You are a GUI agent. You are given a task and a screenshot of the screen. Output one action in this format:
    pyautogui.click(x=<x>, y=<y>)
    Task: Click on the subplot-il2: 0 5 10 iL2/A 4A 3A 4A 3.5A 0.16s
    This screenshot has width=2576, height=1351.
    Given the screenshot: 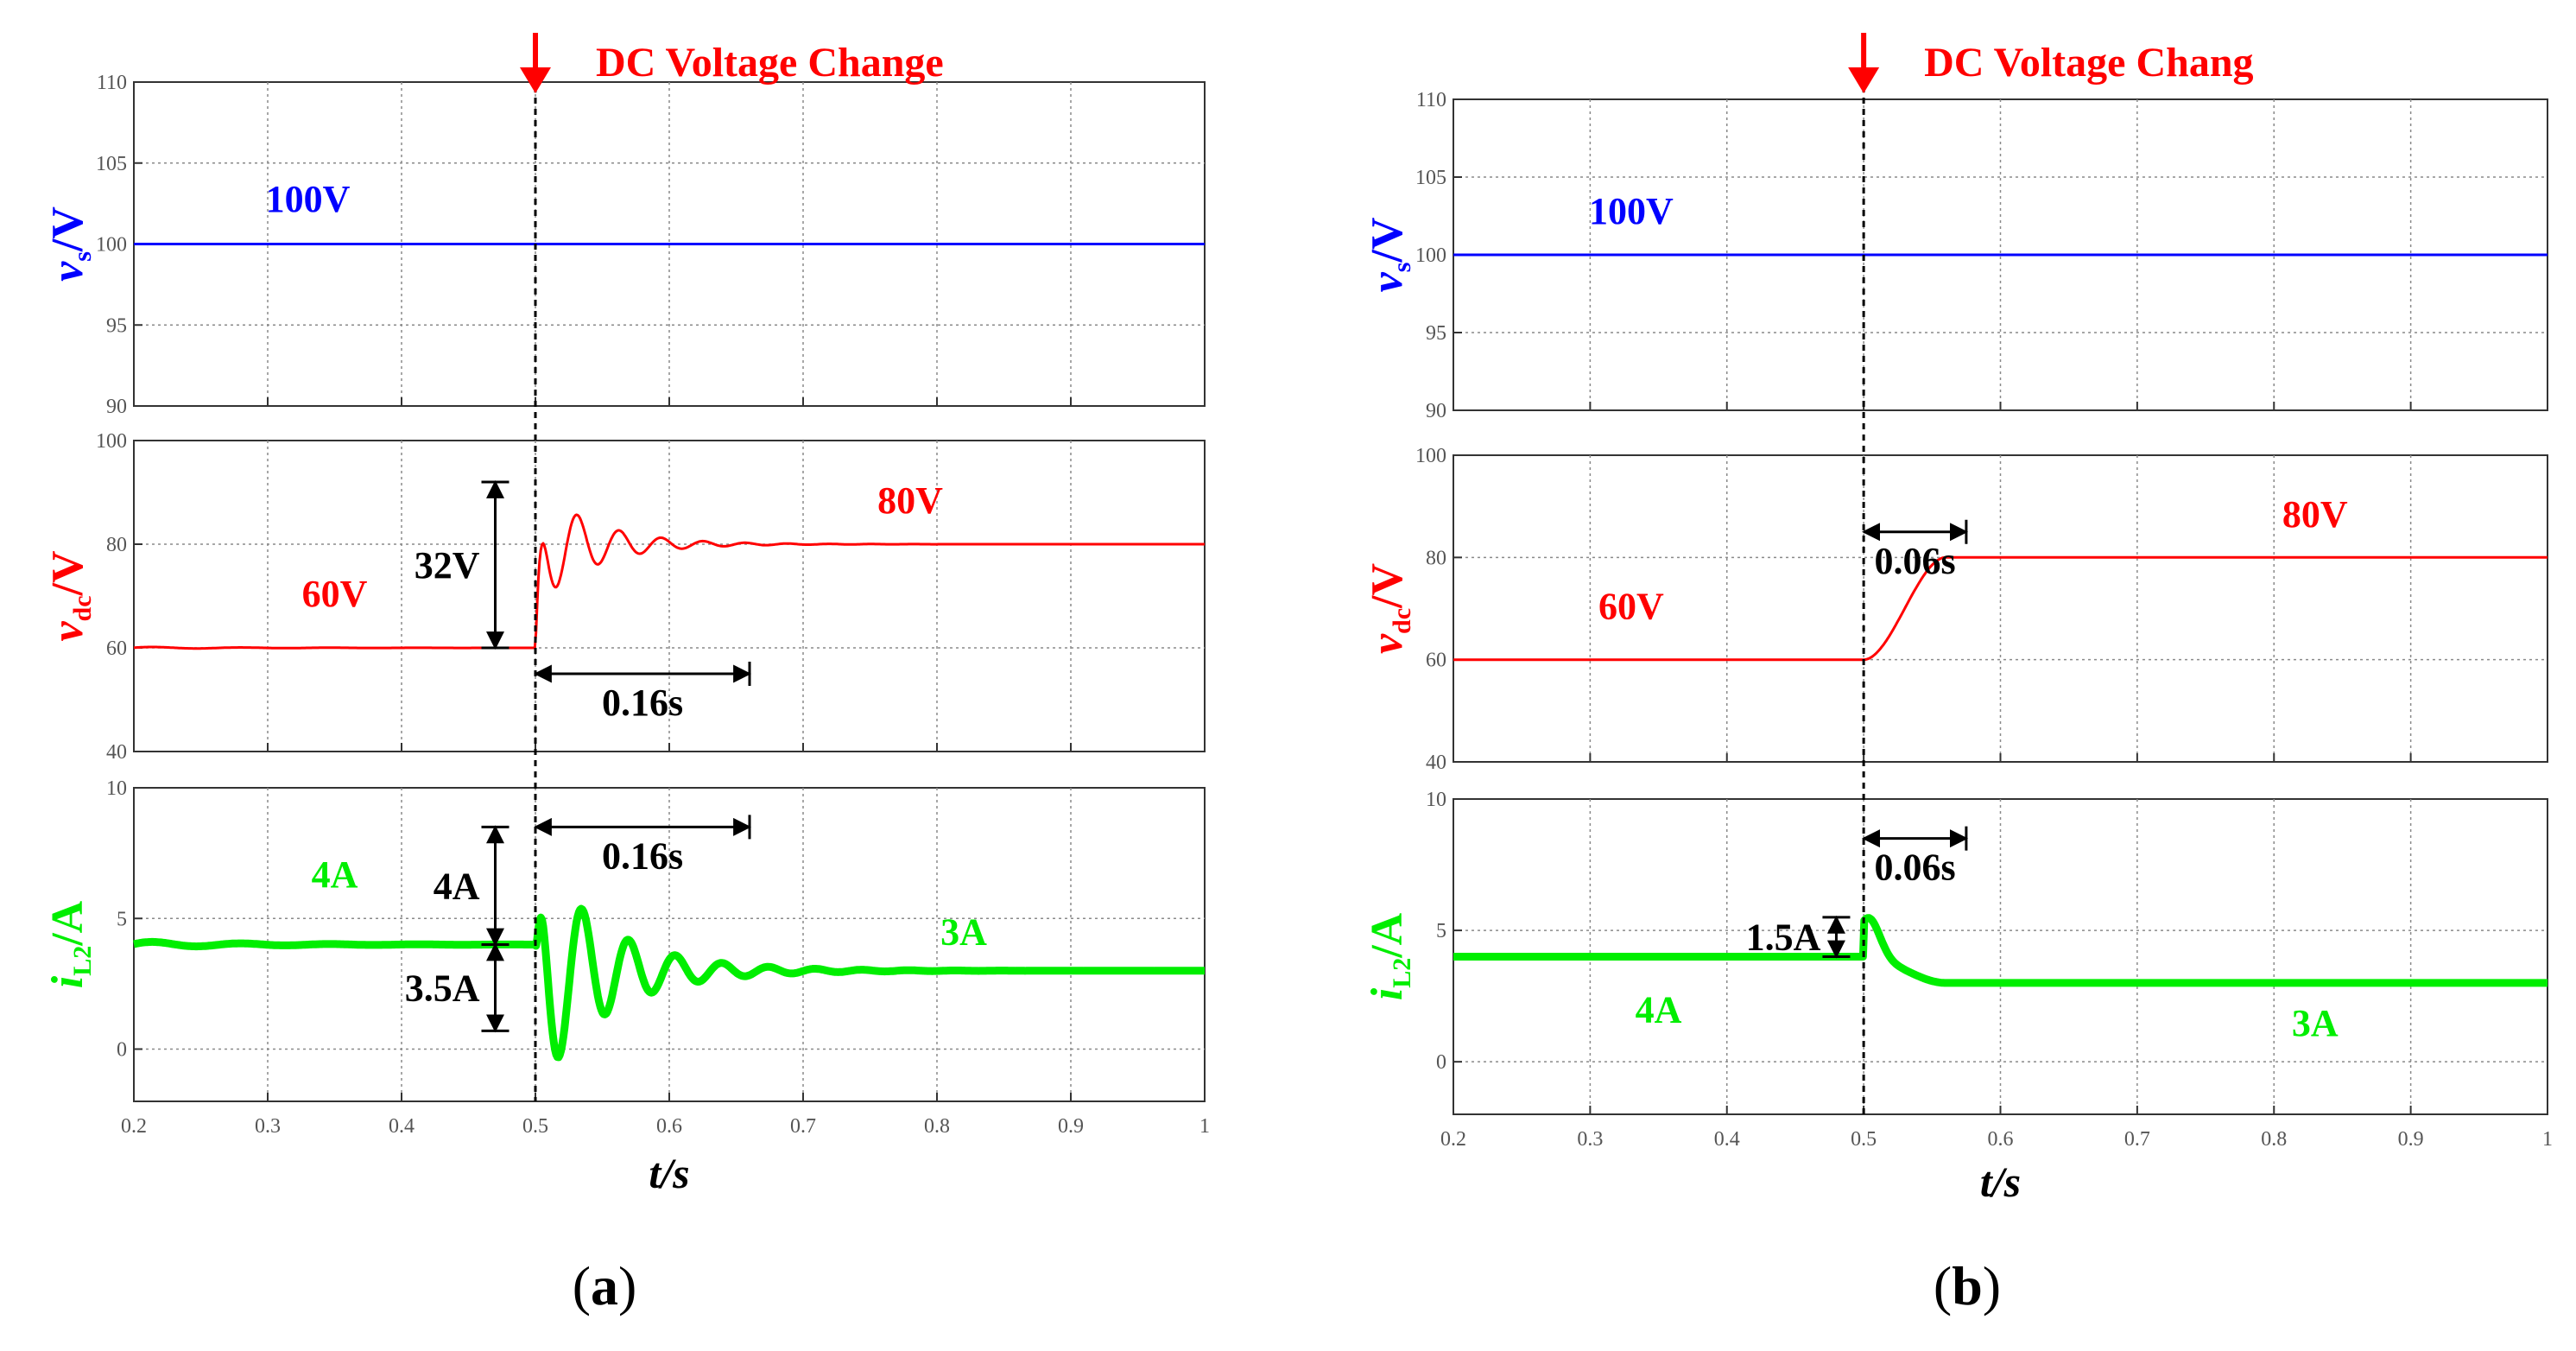 What is the action you would take?
    pyautogui.click(x=625, y=939)
    